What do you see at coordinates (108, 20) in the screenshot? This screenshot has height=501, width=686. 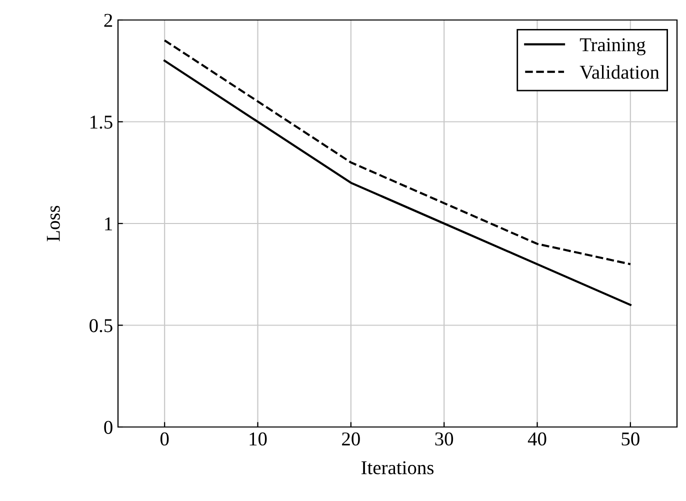 I see `y-tick-label: 2` at bounding box center [108, 20].